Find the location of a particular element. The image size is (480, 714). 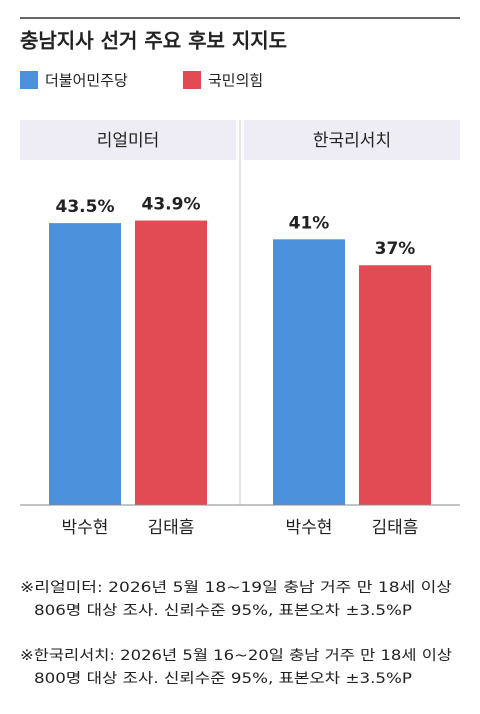

value-label: 43.5% is located at coordinates (85, 207).